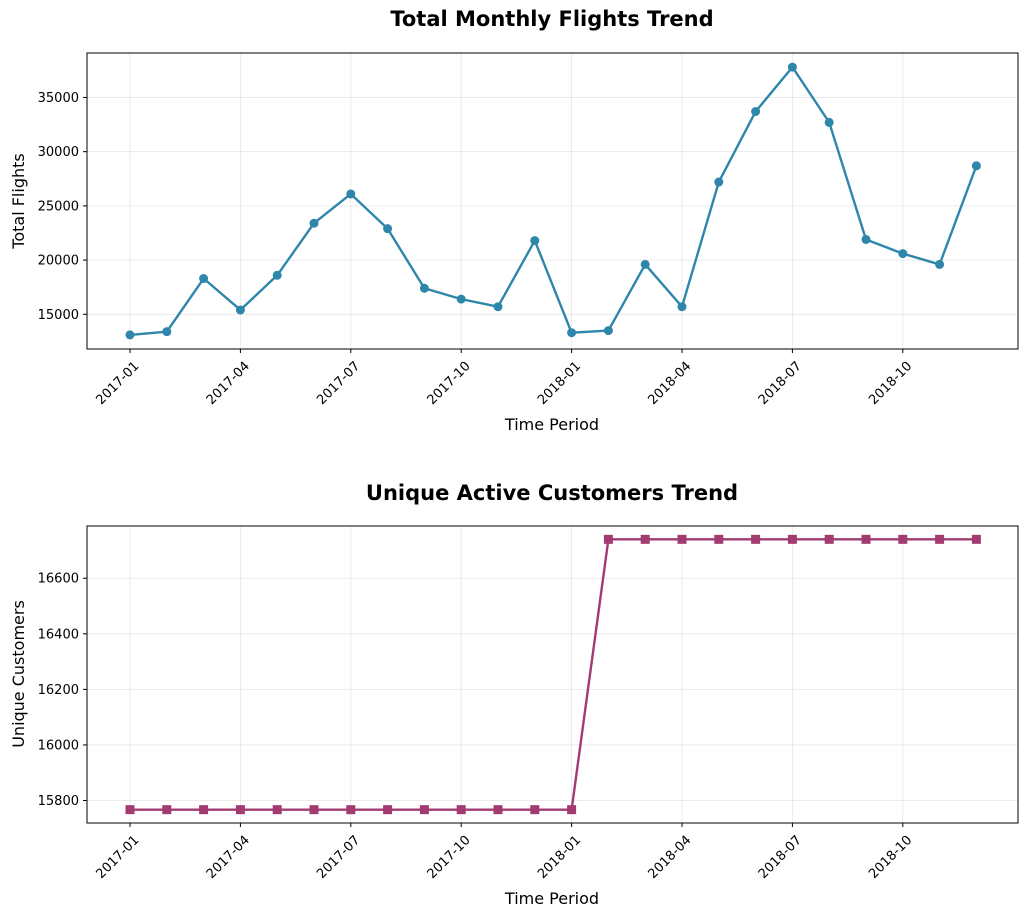  What do you see at coordinates (58, 690) in the screenshot?
I see `y-tick-label: 16200` at bounding box center [58, 690].